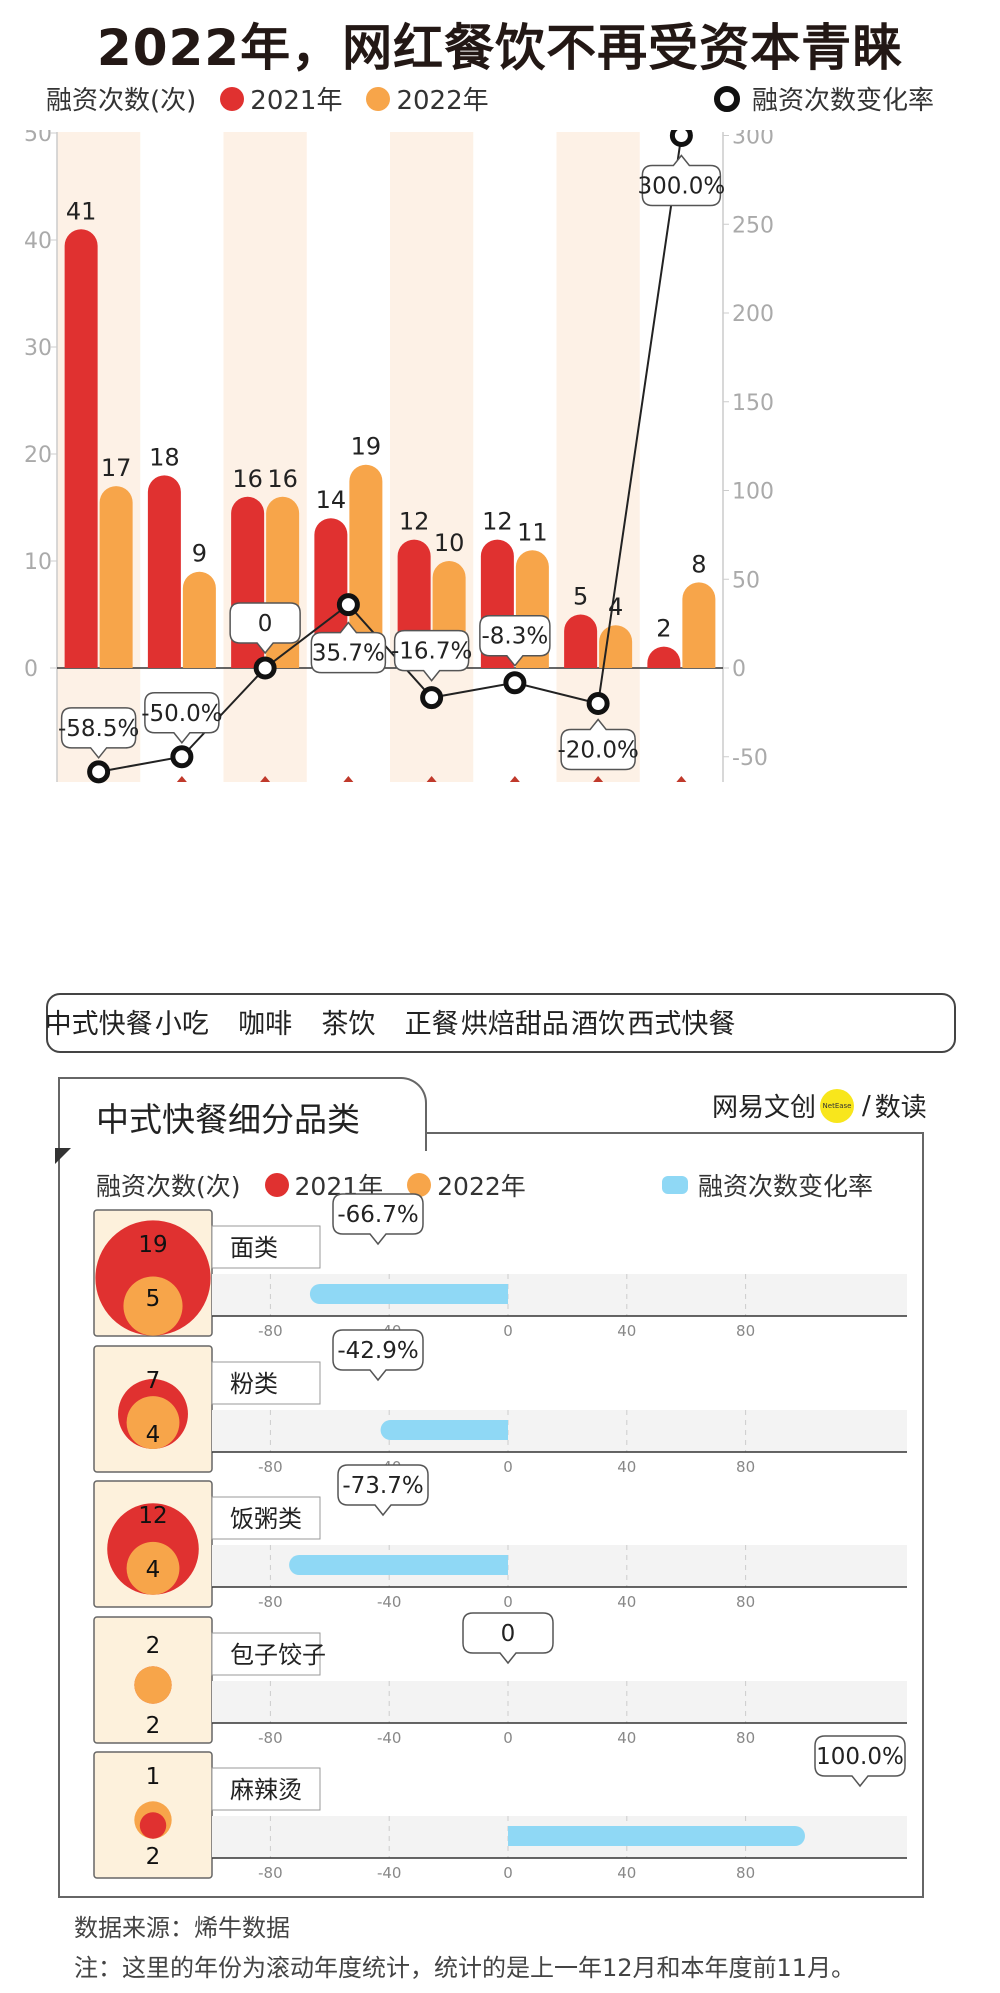 This screenshot has width=1000, height=1993. I want to click on legend-2022-label: 2022年, so click(442, 101).